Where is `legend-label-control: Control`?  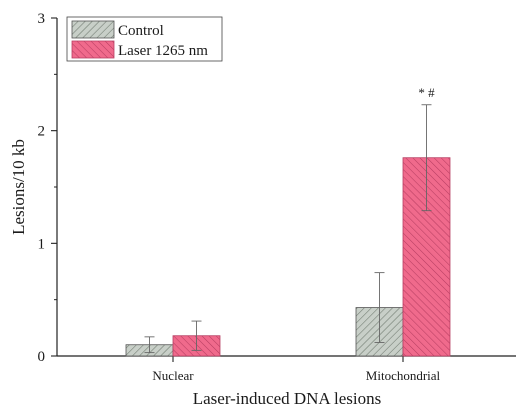 legend-label-control: Control is located at coordinates (141, 31).